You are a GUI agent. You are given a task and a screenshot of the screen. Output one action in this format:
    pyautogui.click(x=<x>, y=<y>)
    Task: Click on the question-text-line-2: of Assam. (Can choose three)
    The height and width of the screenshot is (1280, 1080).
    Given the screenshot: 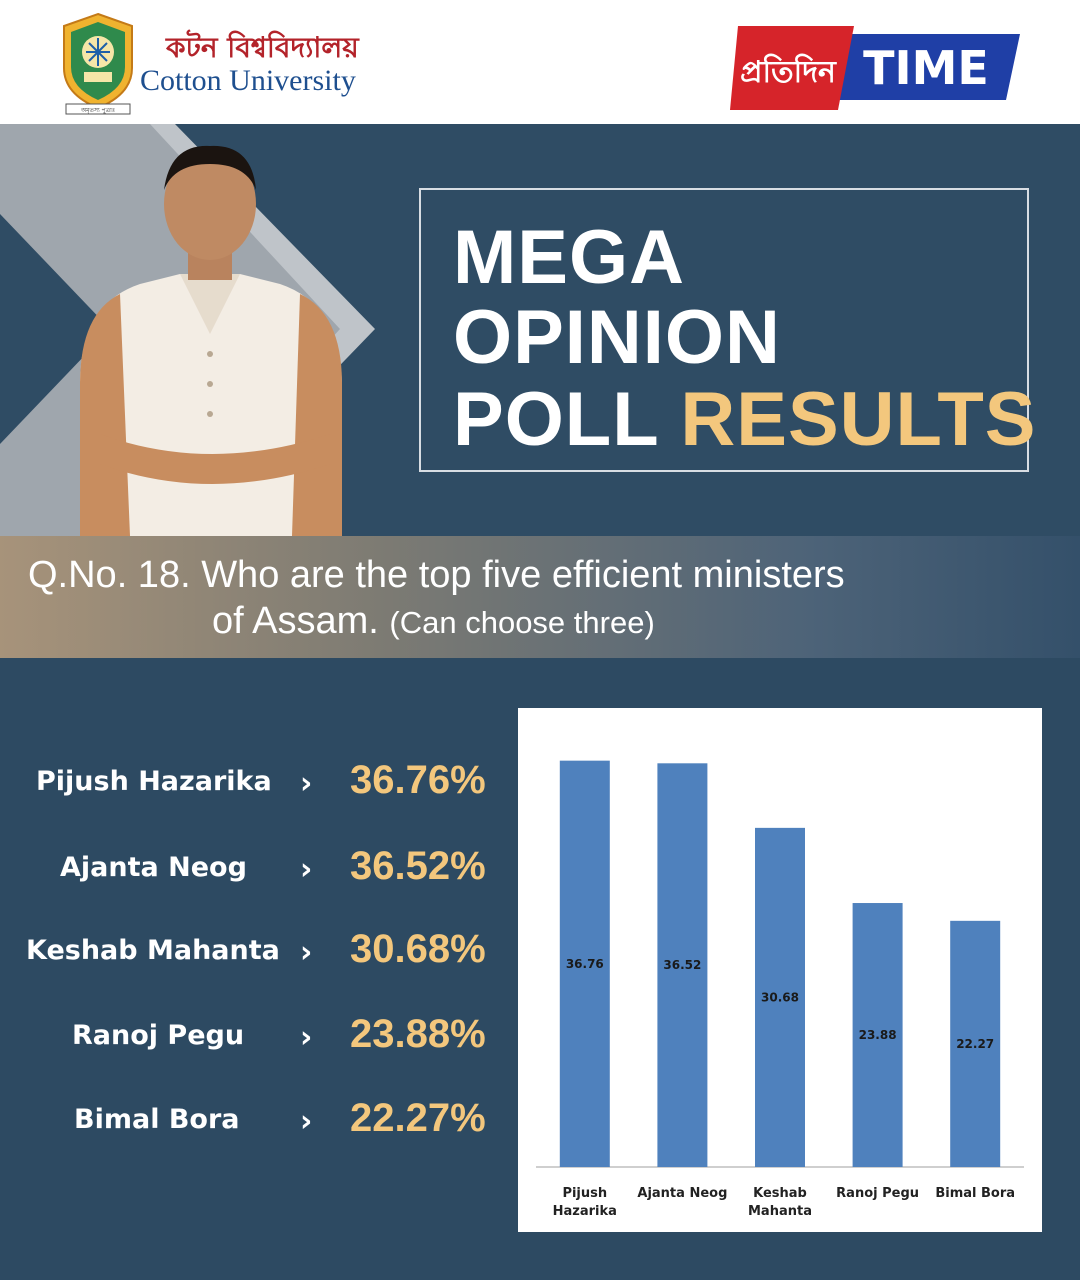 What is the action you would take?
    pyautogui.click(x=433, y=621)
    